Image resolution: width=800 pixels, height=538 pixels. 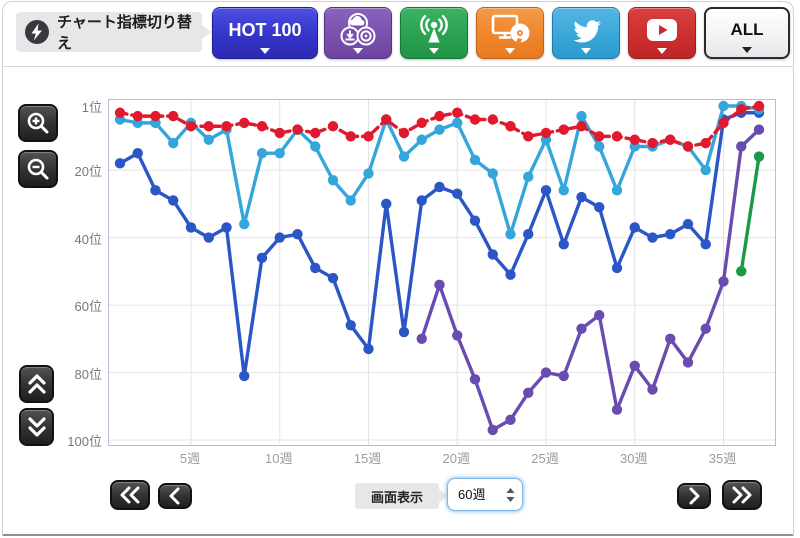 What do you see at coordinates (747, 33) in the screenshot?
I see `all-charts-button: ALL` at bounding box center [747, 33].